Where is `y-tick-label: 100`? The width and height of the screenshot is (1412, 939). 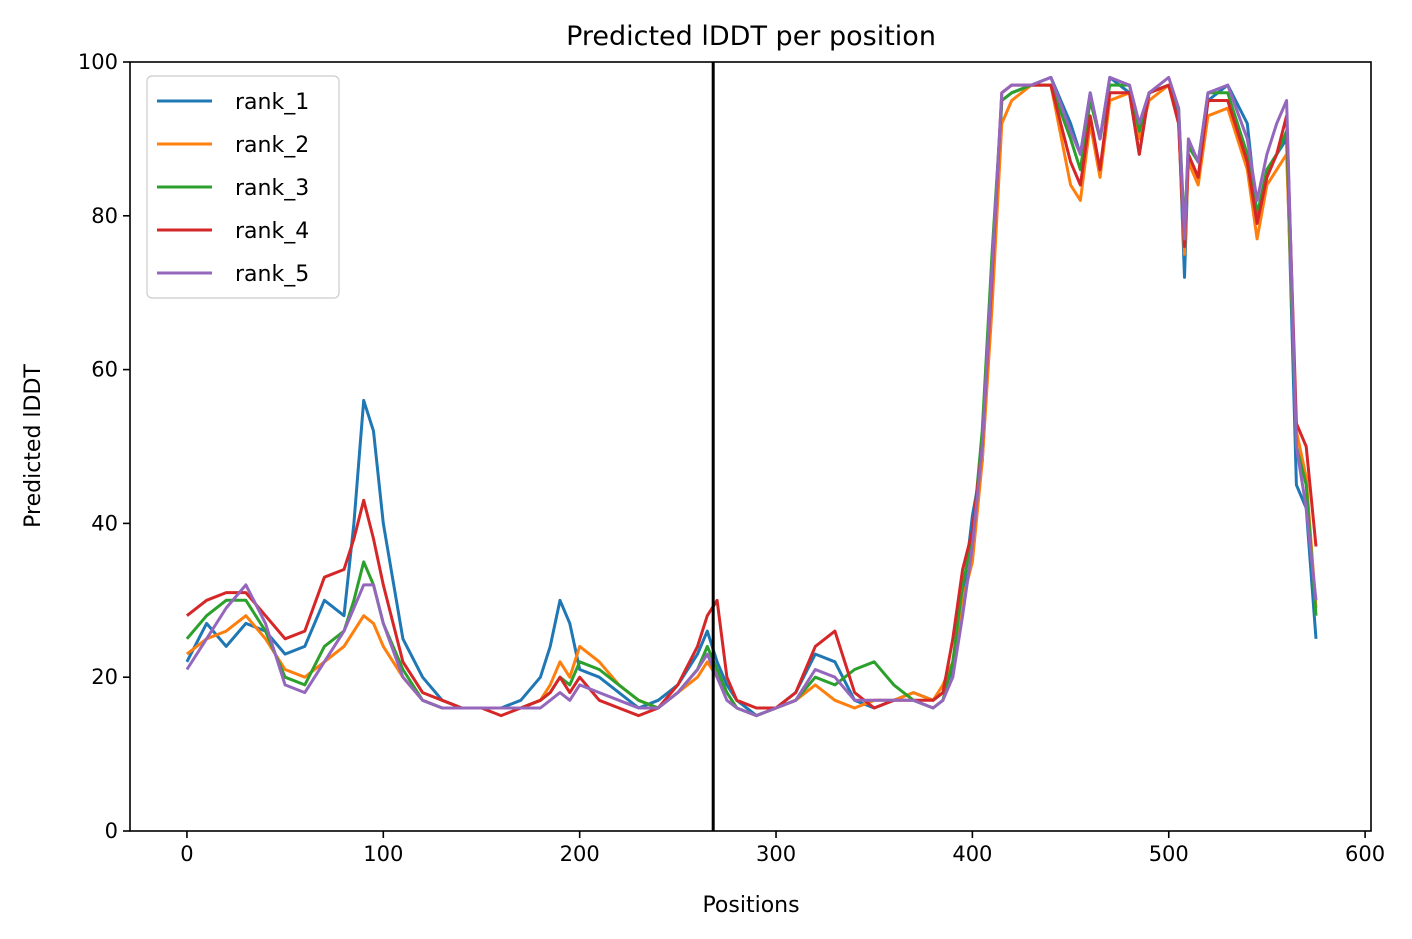 y-tick-label: 100 is located at coordinates (98, 62).